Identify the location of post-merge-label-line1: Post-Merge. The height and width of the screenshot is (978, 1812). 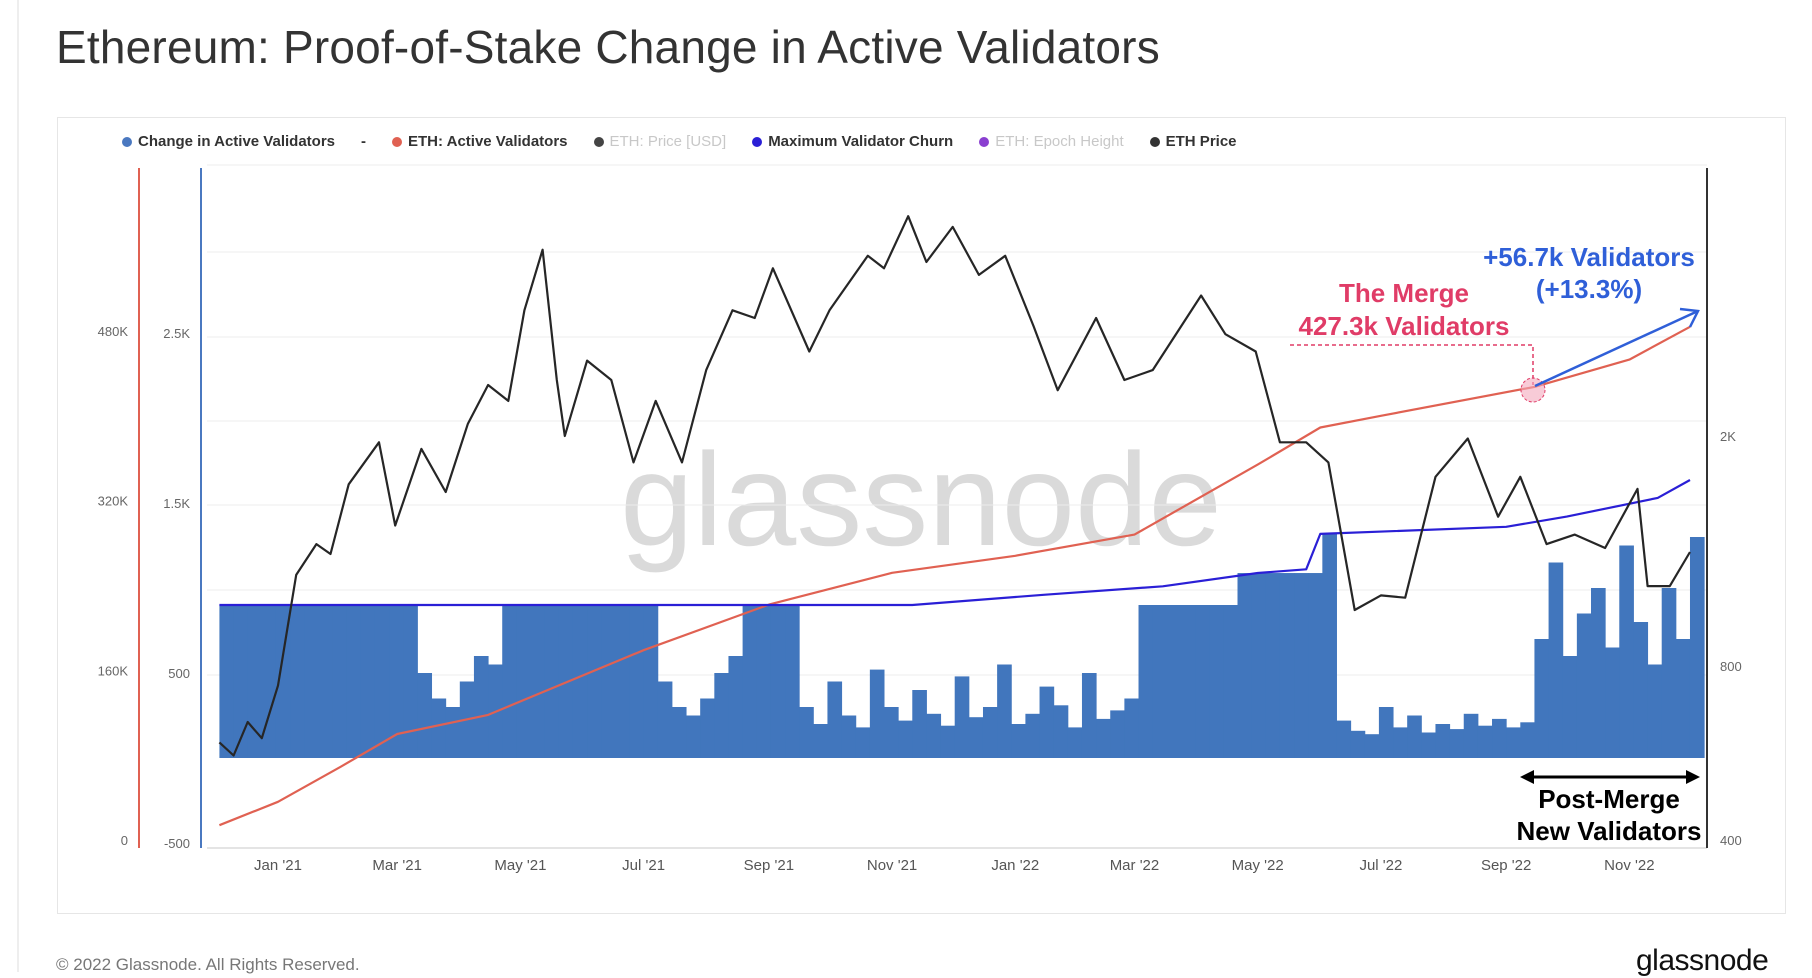
(1609, 799).